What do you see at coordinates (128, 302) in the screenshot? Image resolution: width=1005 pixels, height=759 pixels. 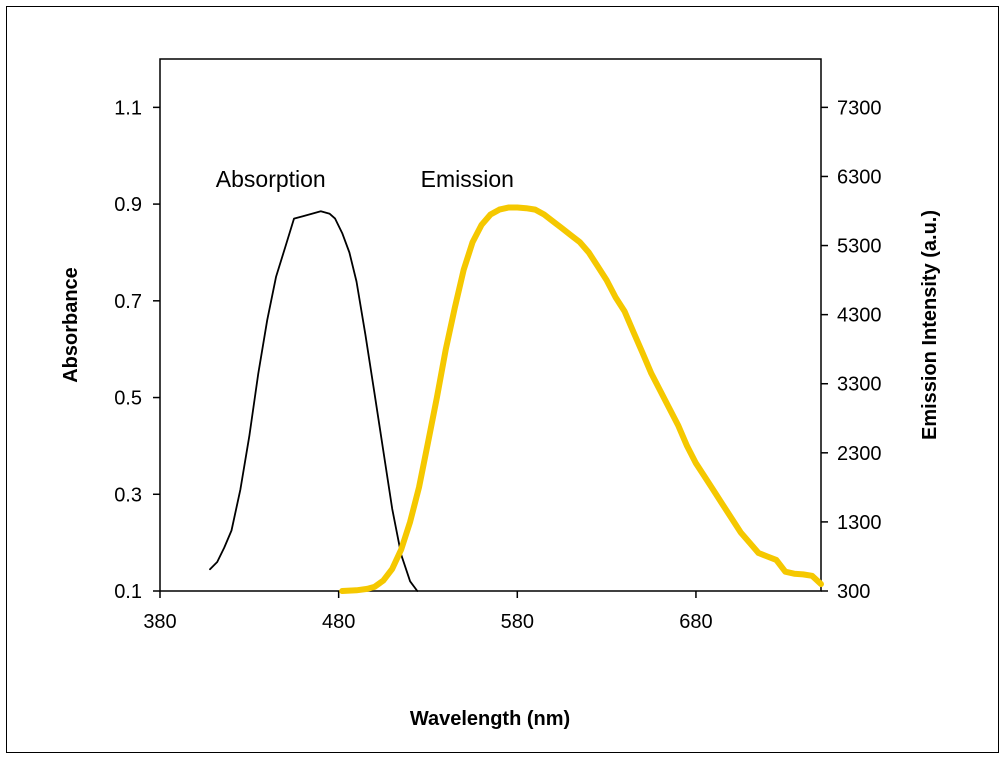 I see `y-left-tick-label: 0.7` at bounding box center [128, 302].